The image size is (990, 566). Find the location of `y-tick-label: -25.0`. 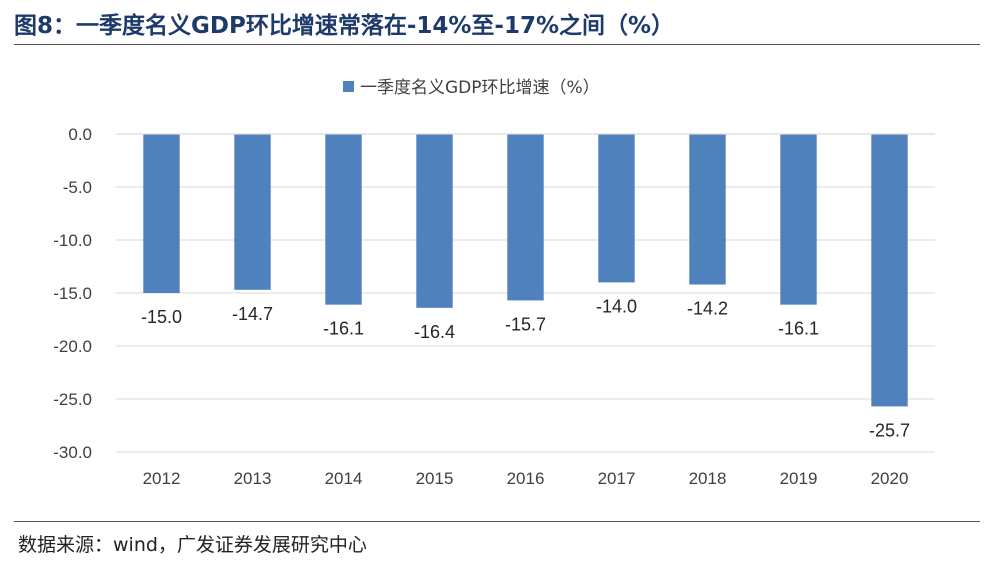

y-tick-label: -25.0 is located at coordinates (72, 399).